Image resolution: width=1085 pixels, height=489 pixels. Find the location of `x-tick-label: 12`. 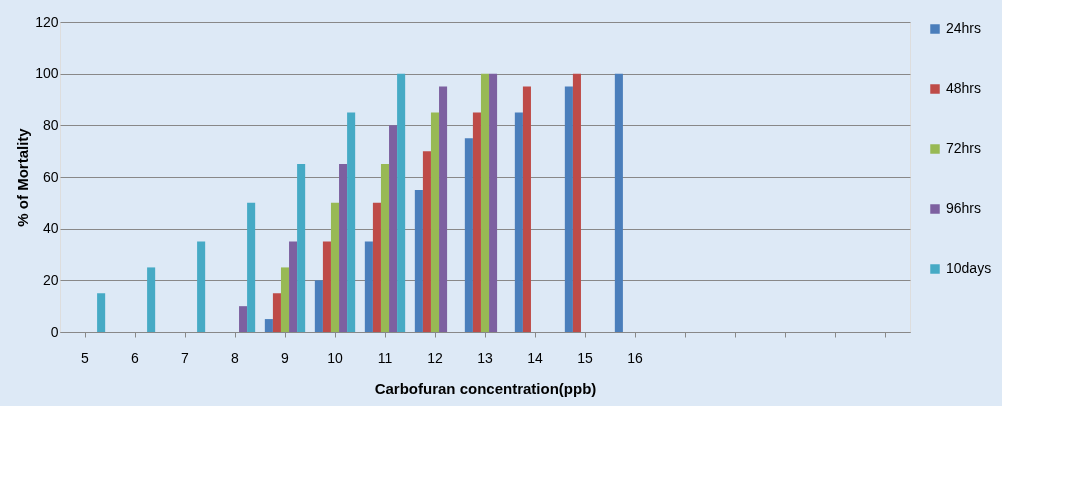

x-tick-label: 12 is located at coordinates (435, 357).